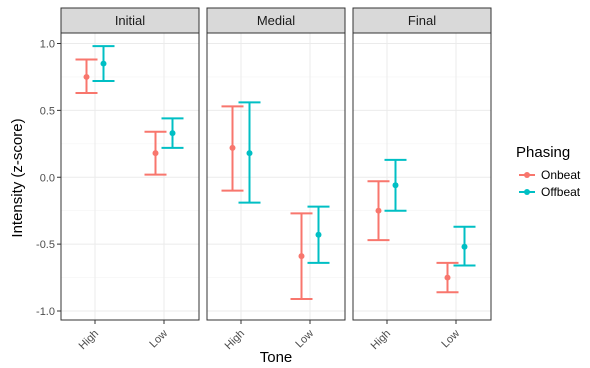  Describe the element at coordinates (276, 357) in the screenshot. I see `x-axis-title: Tone` at that location.